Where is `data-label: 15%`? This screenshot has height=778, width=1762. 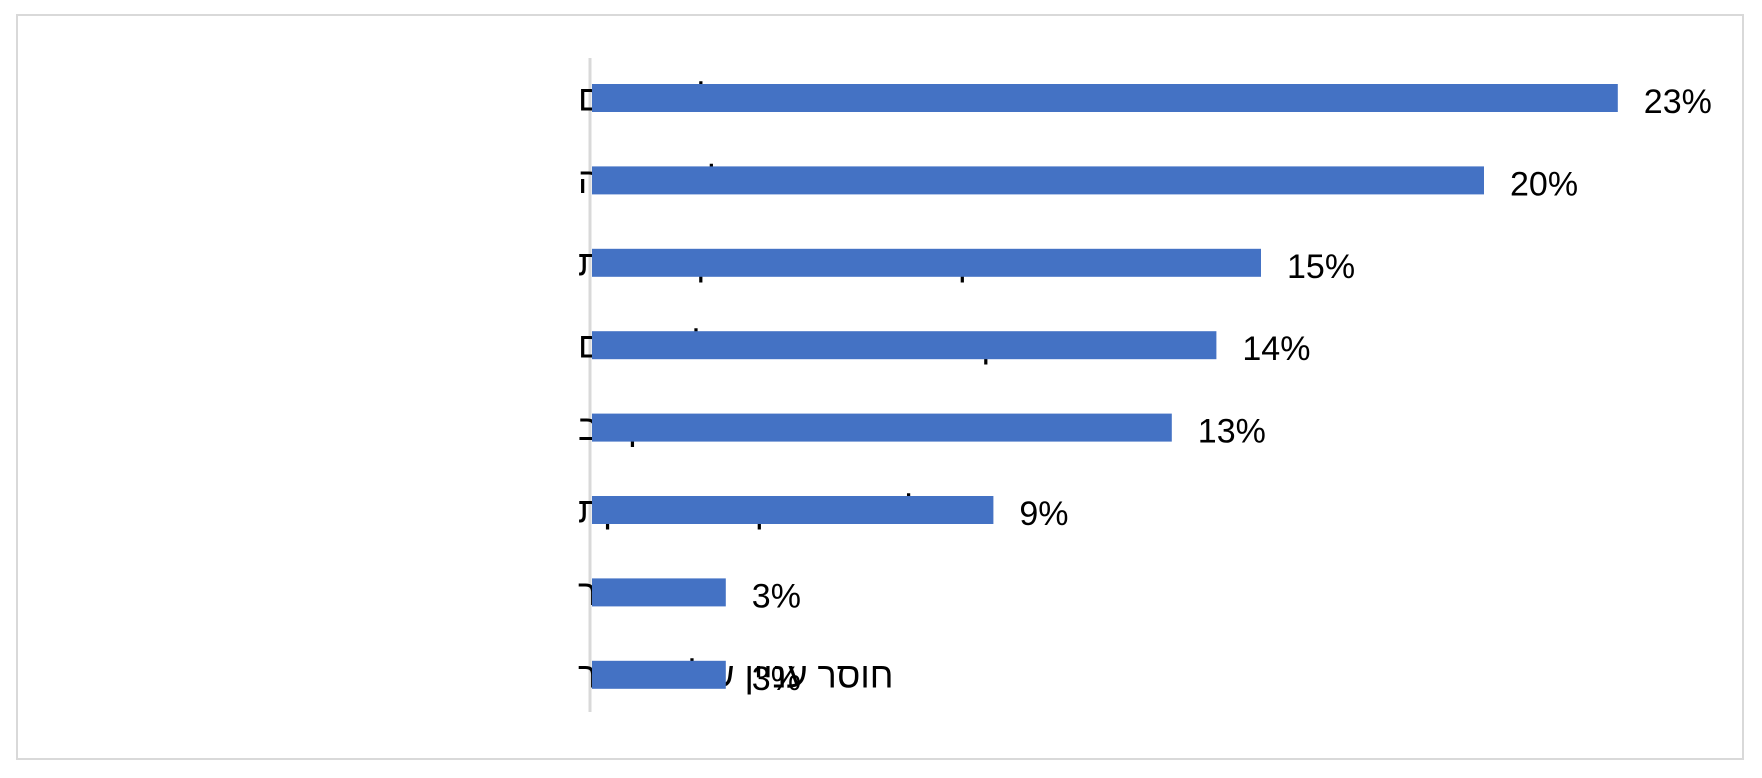
data-label: 15% is located at coordinates (1321, 267).